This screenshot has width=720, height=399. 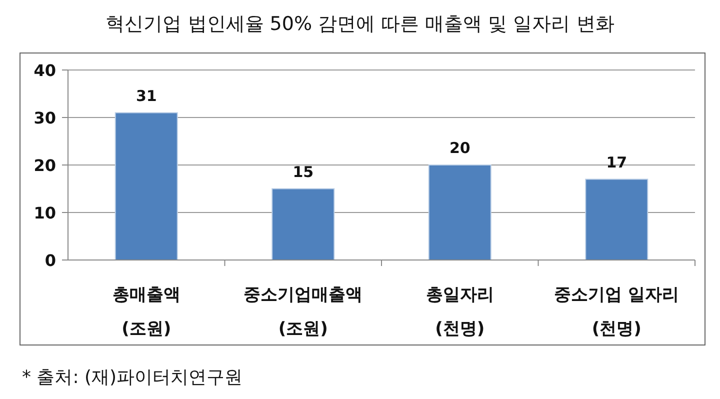 What do you see at coordinates (617, 312) in the screenshot?
I see `x-tick-label: 중소기업 일자리 (천명)` at bounding box center [617, 312].